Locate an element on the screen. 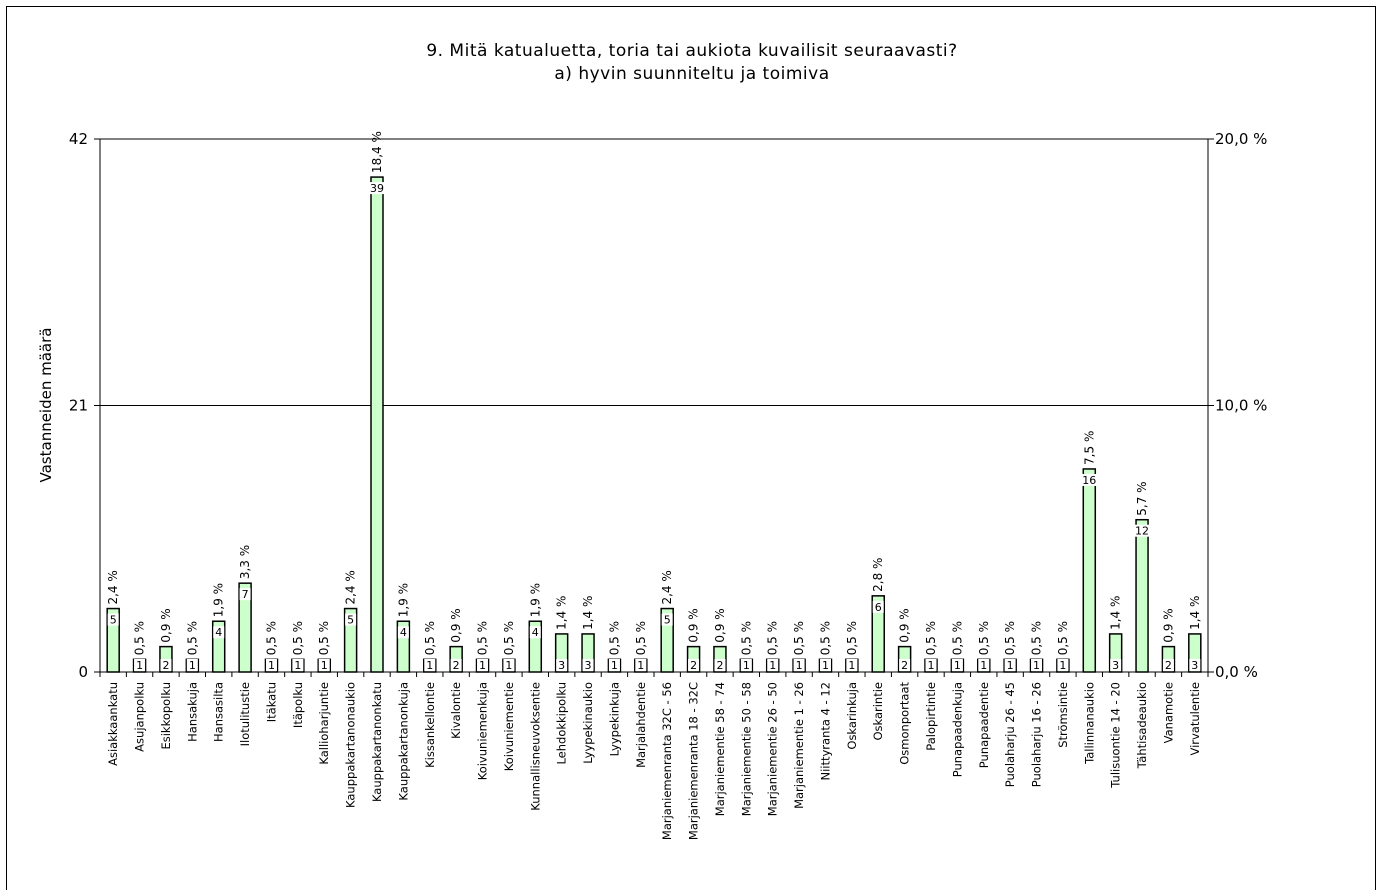 The width and height of the screenshot is (1384, 890). category-label: Tulisuontie 14 - 20 is located at coordinates (1116, 735).